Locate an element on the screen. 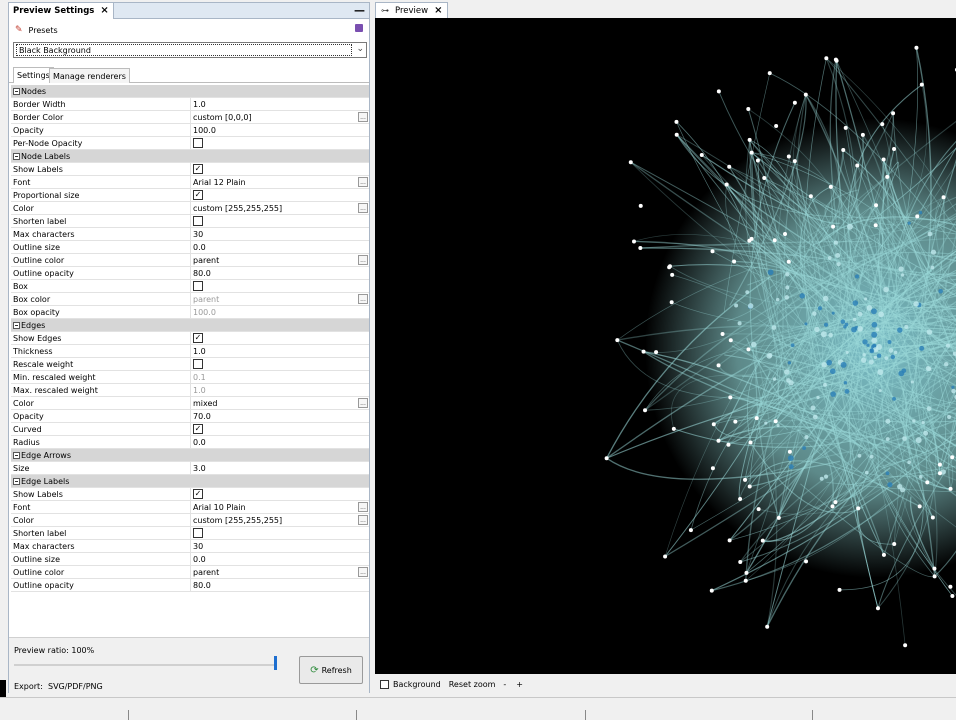  preset-dropdown: Black Background ⌄ is located at coordinates (190, 50).